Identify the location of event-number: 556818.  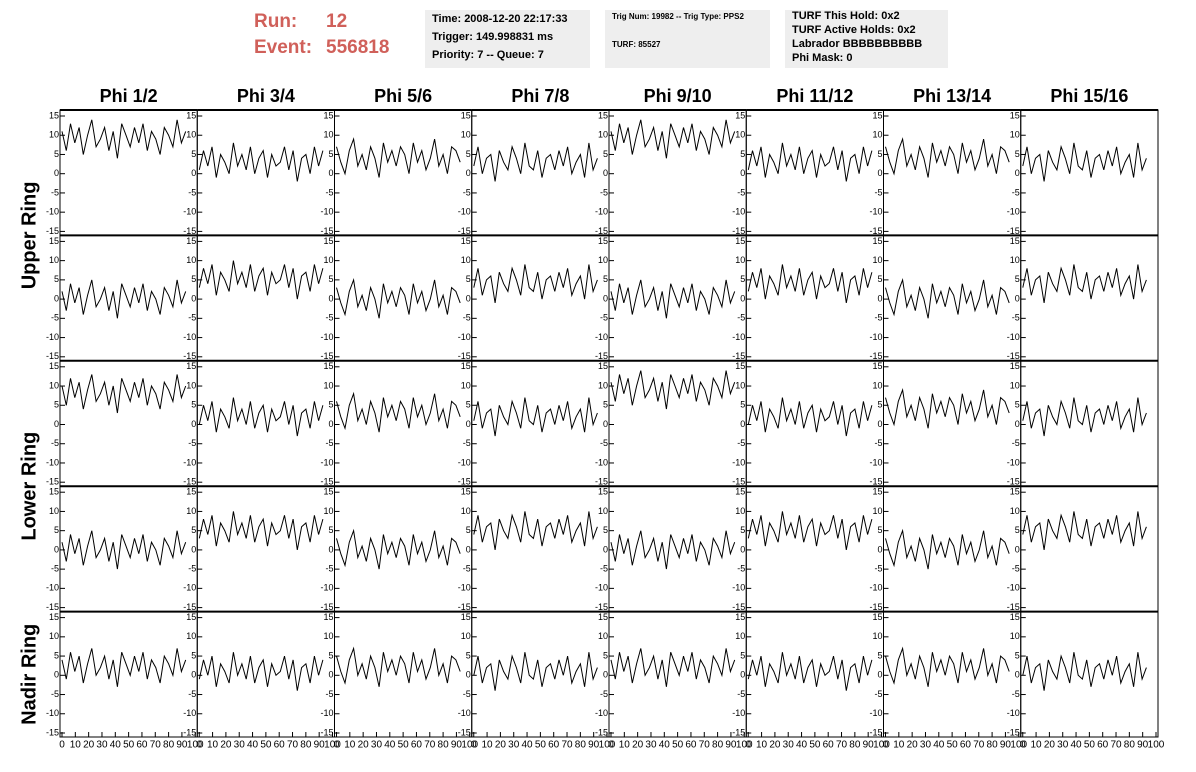
(357, 47).